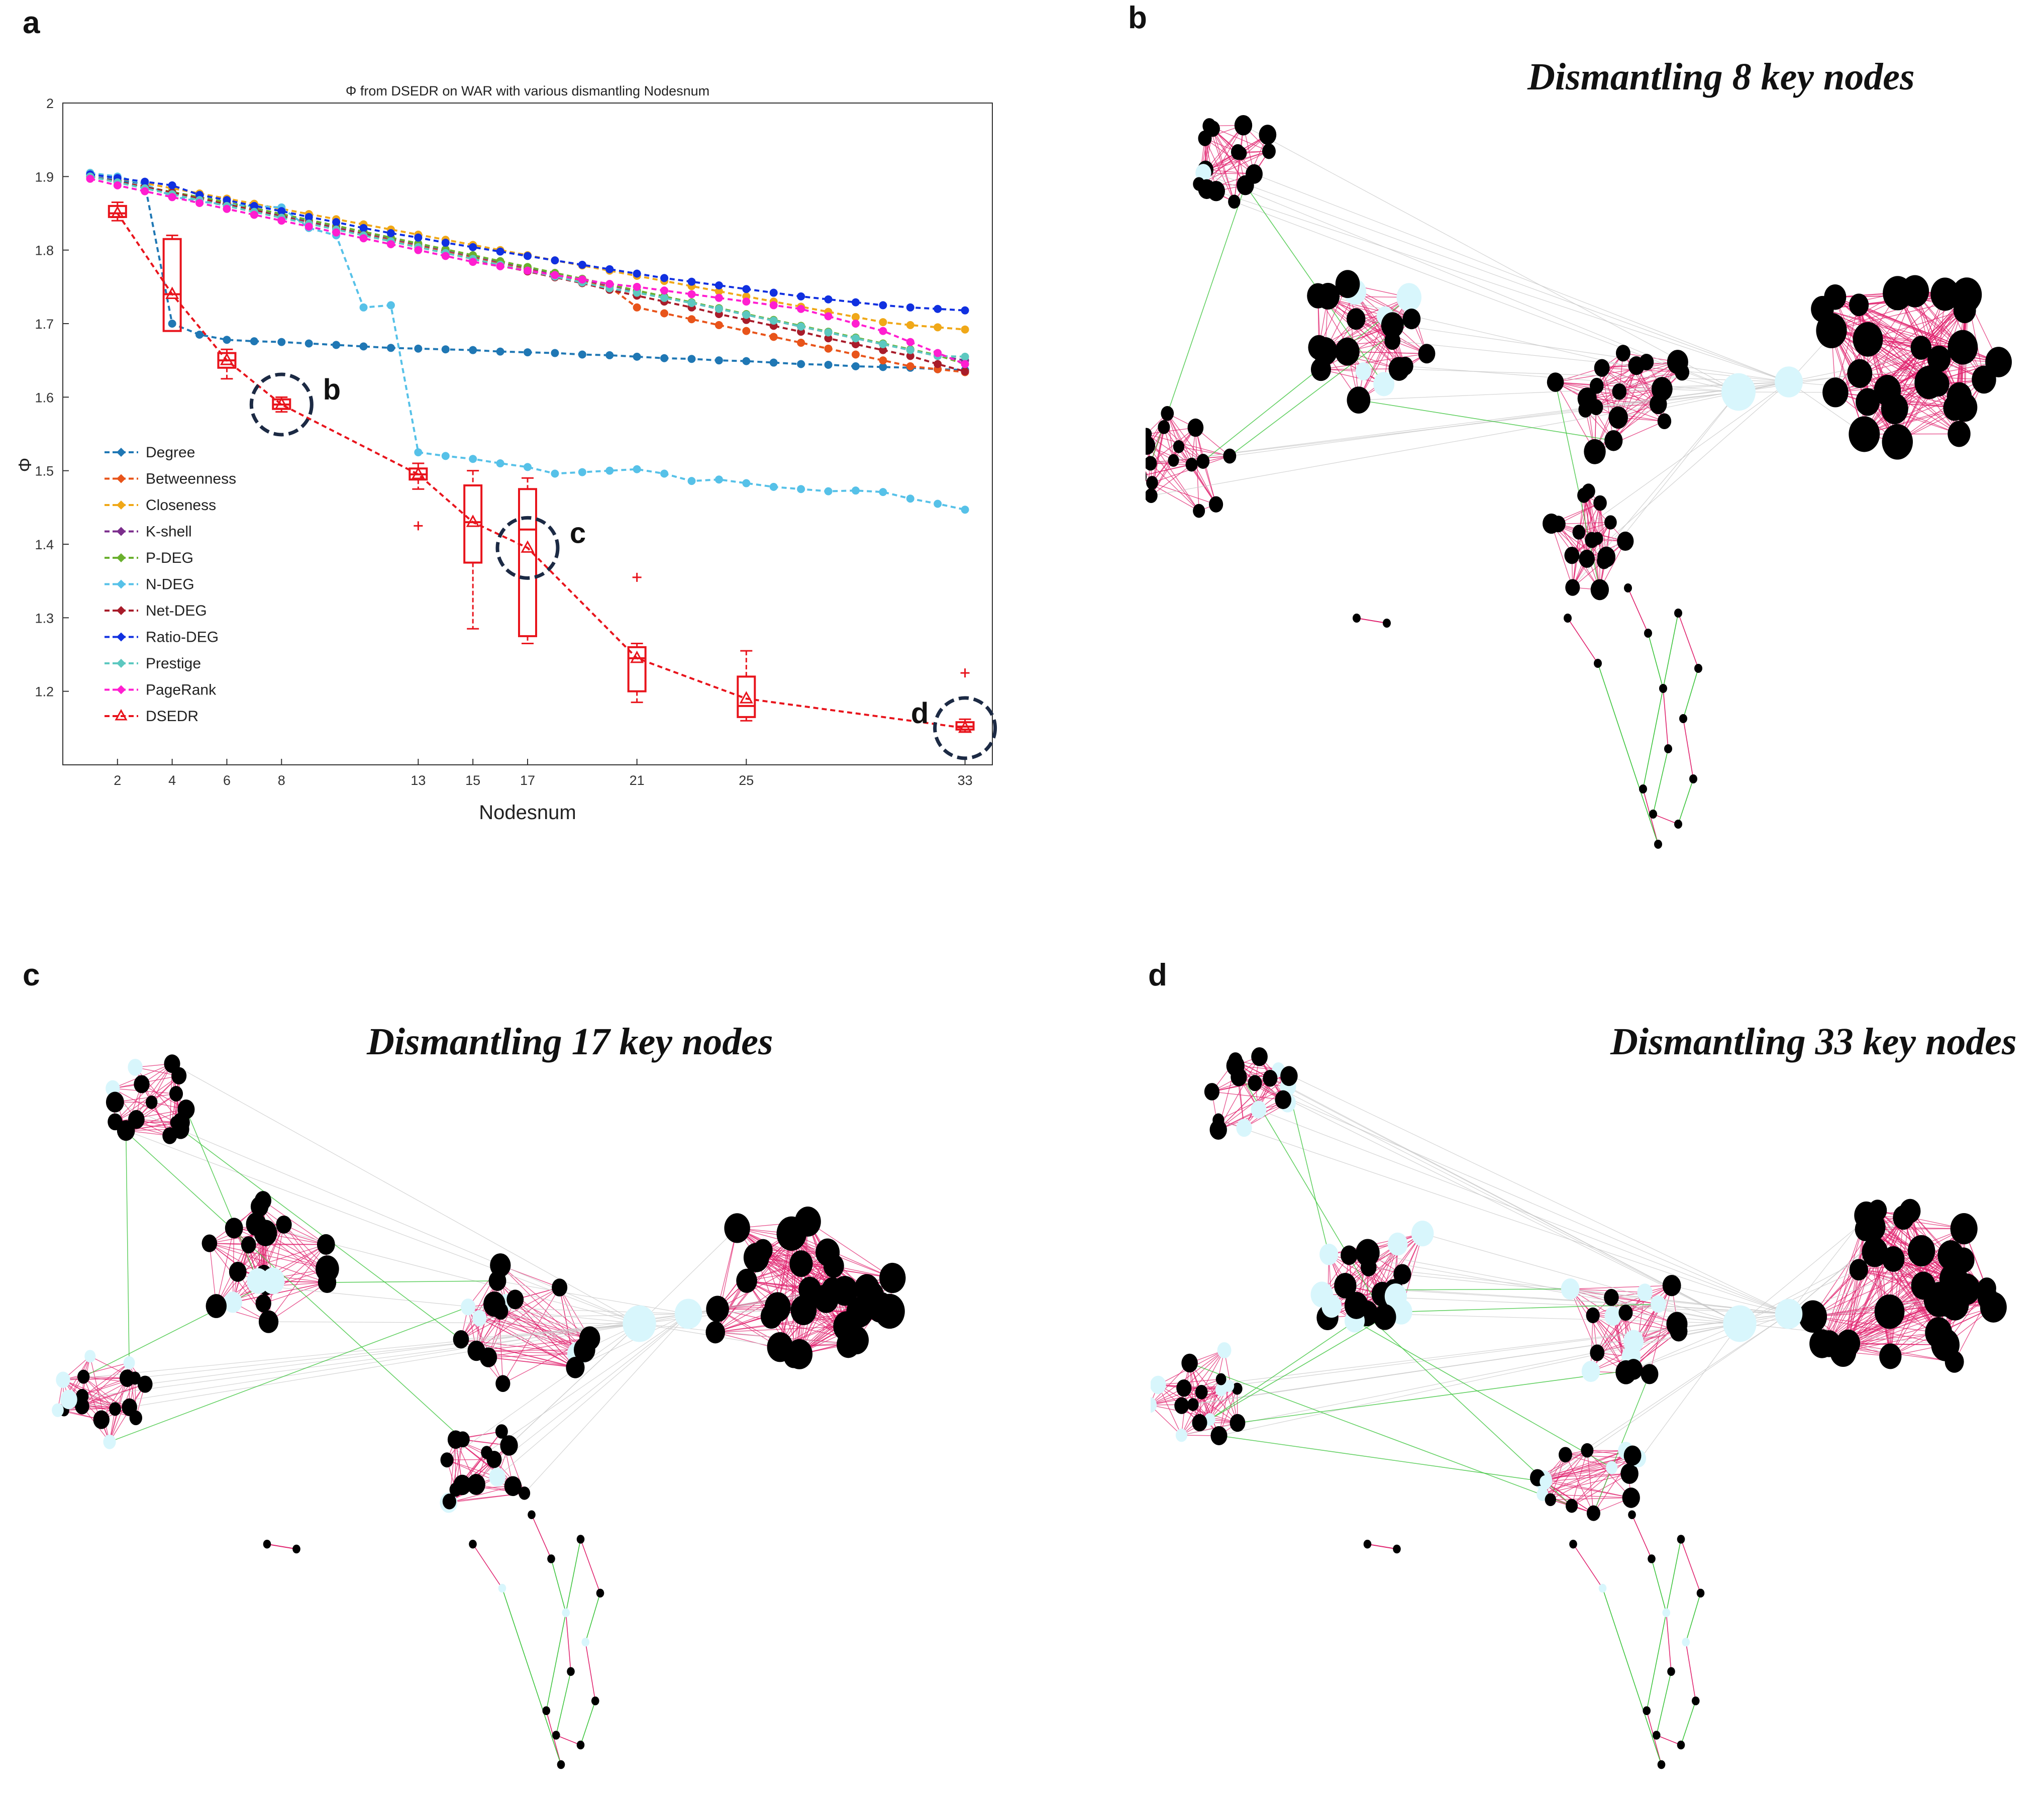 The height and width of the screenshot is (1794, 2044). I want to click on y-tick-label: 1.9, so click(45, 176).